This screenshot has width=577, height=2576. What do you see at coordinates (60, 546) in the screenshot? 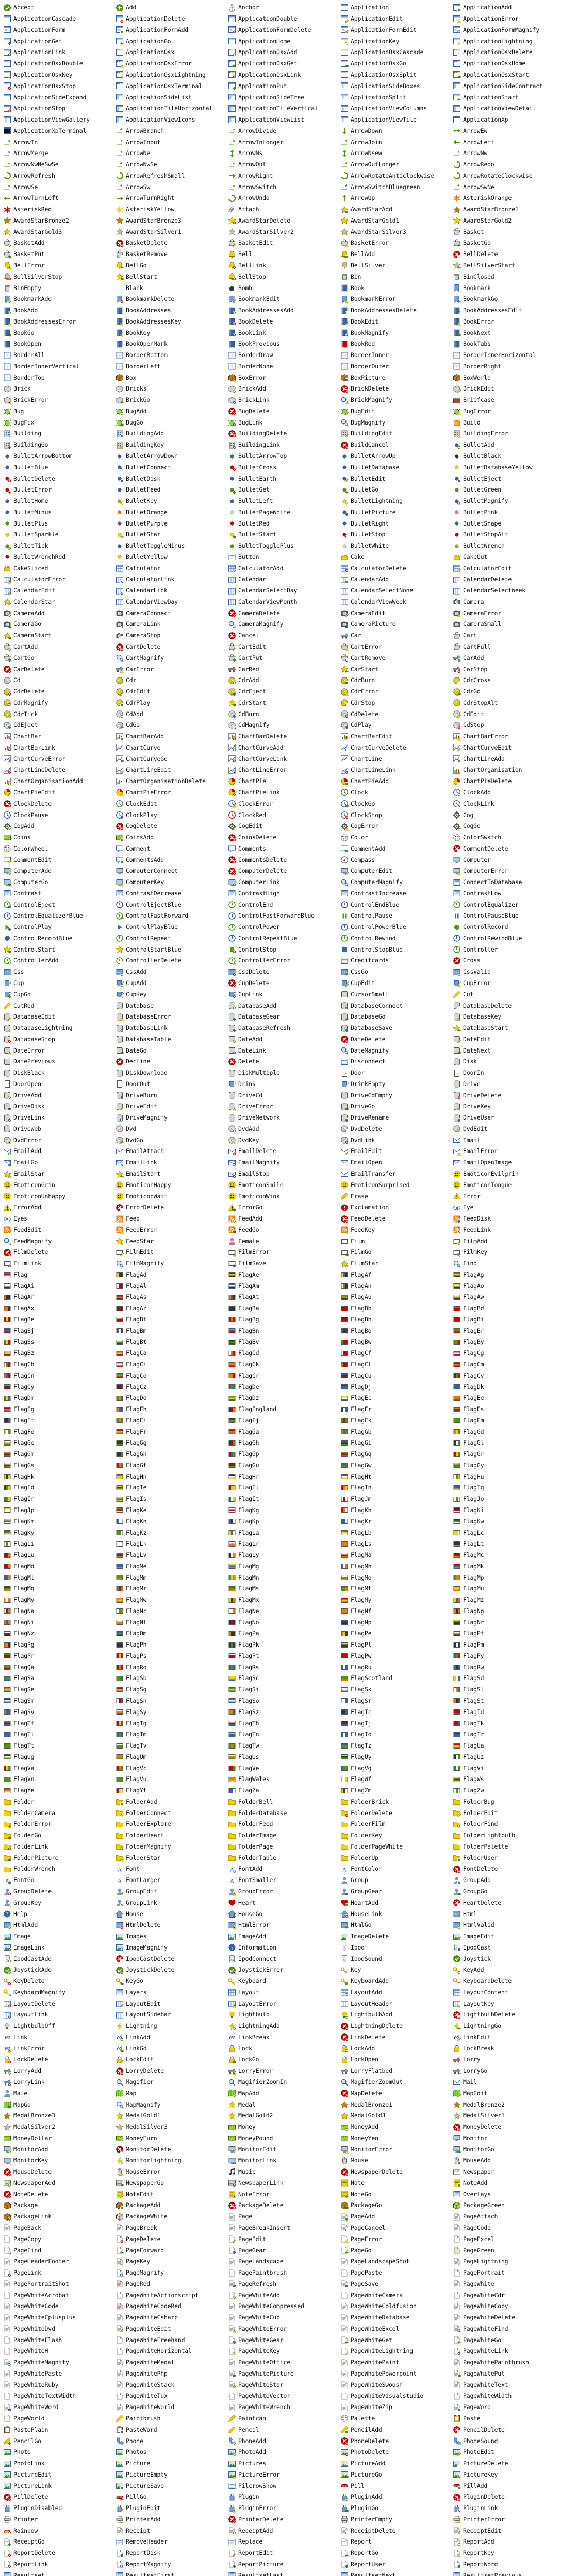
I see `icon-cell: BulletTick` at bounding box center [60, 546].